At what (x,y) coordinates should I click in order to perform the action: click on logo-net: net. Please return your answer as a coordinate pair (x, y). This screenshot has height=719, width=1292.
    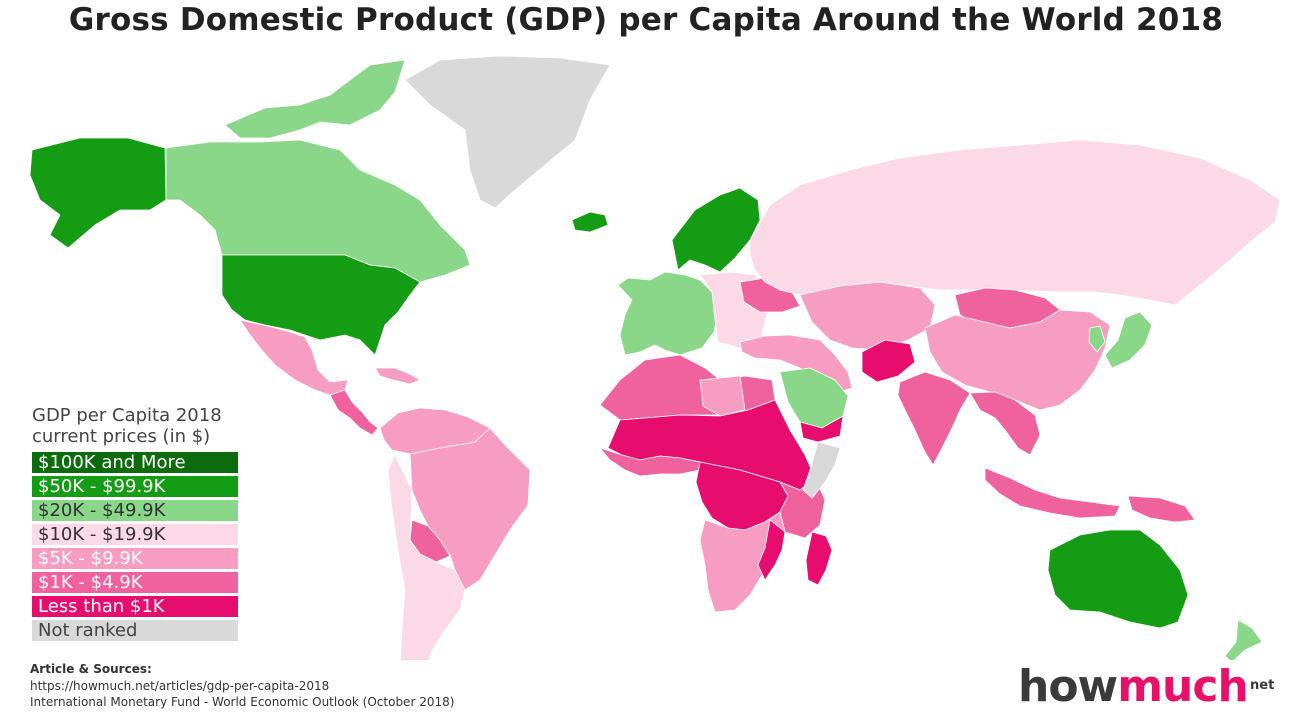
    Looking at the image, I should click on (1262, 685).